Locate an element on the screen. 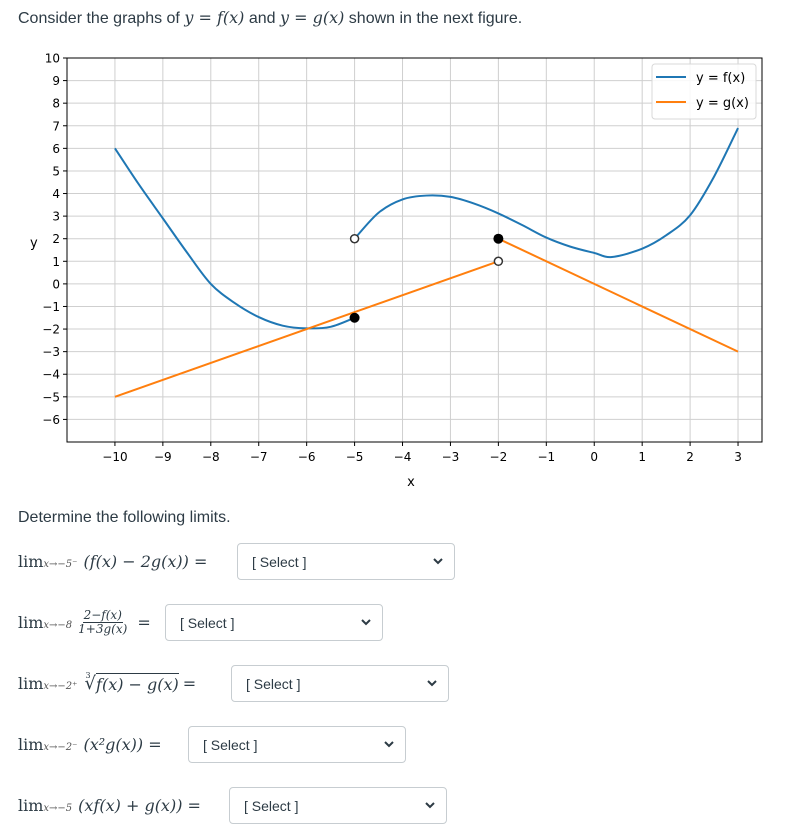 This screenshot has height=826, width=804. lim-subscript: x→−2⁺ is located at coordinates (60, 686).